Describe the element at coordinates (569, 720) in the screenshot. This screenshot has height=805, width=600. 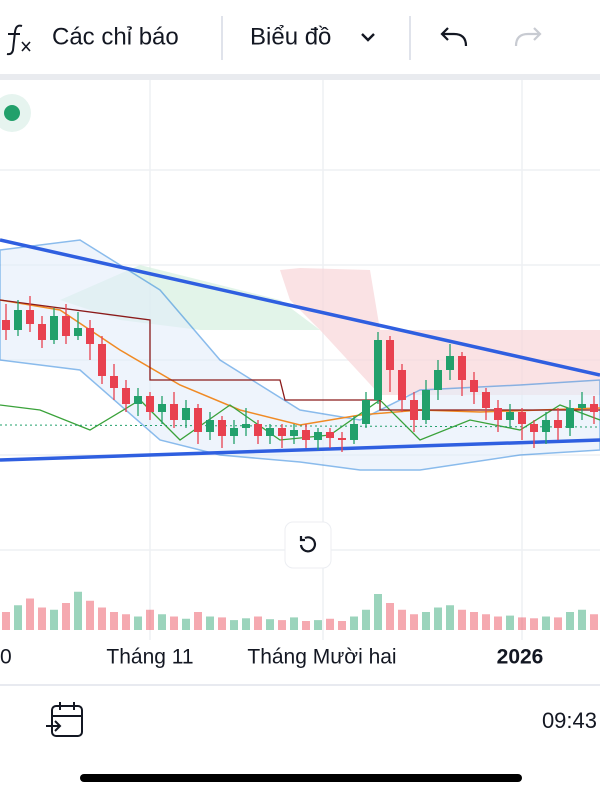
I see `clock: 09:43` at that location.